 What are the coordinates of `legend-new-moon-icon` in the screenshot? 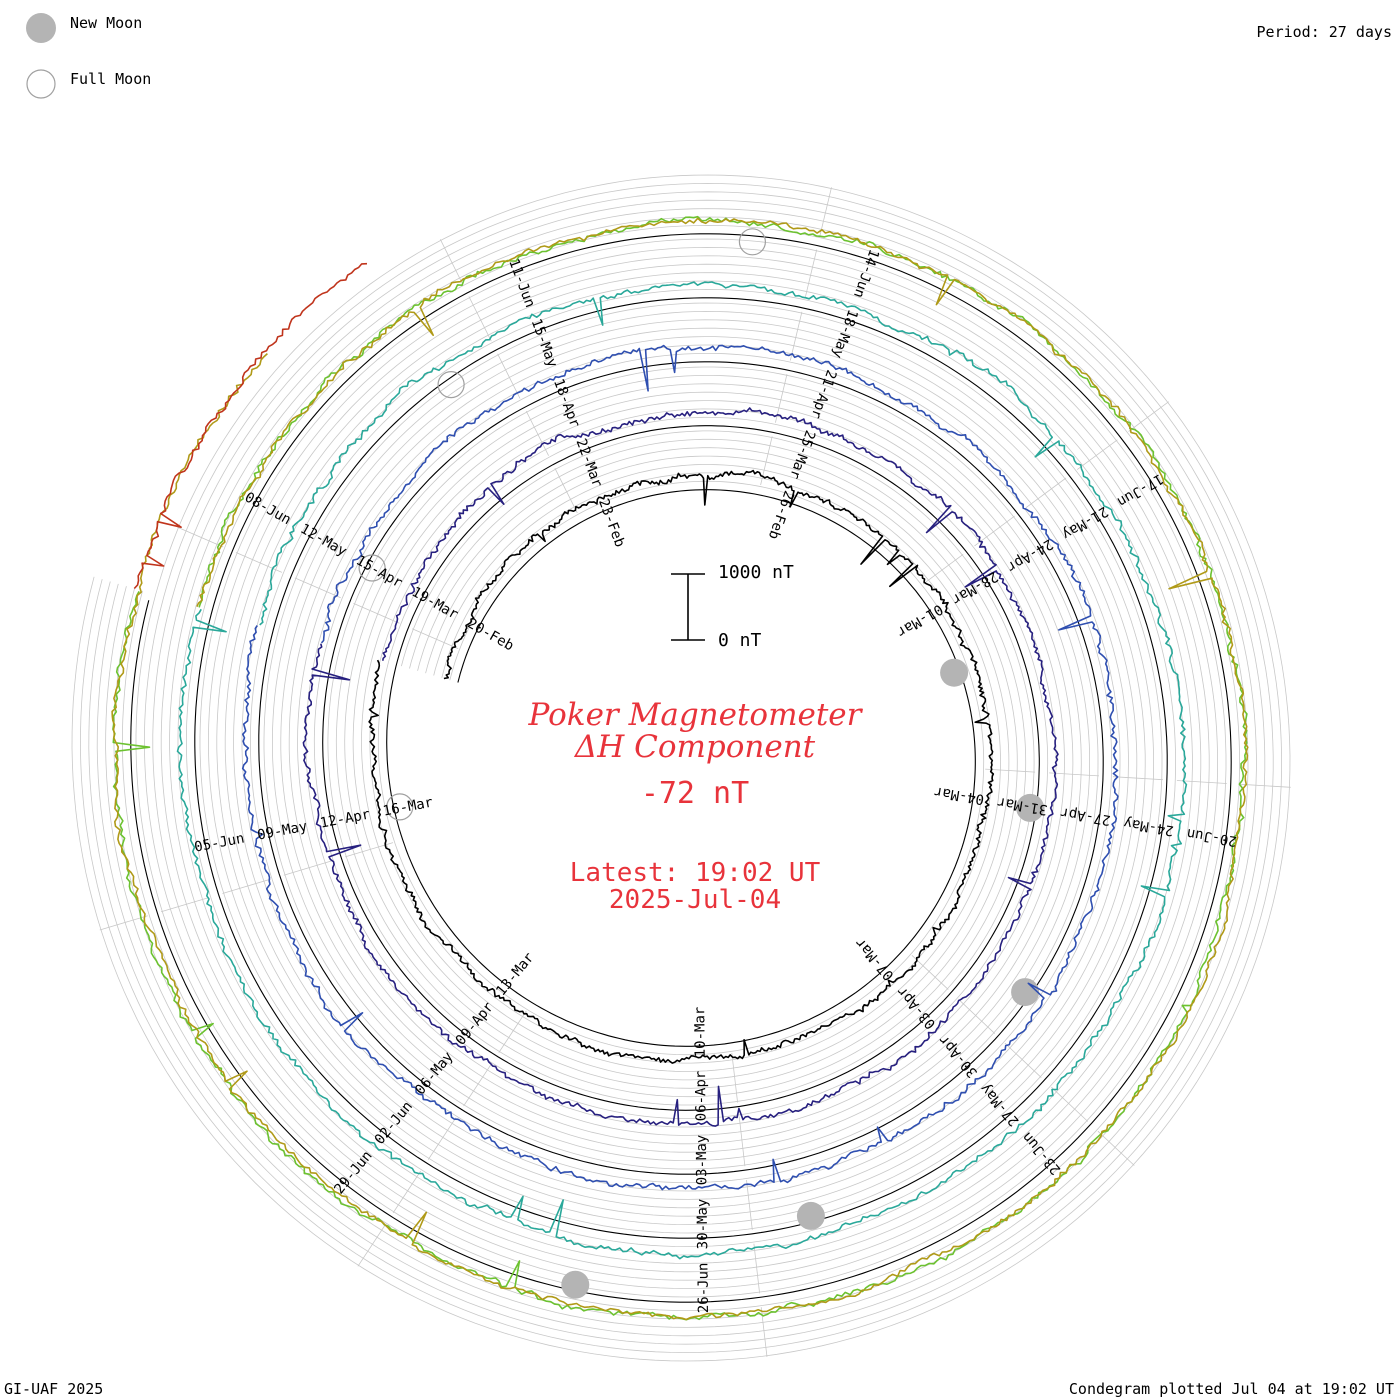 It's located at (41, 28).